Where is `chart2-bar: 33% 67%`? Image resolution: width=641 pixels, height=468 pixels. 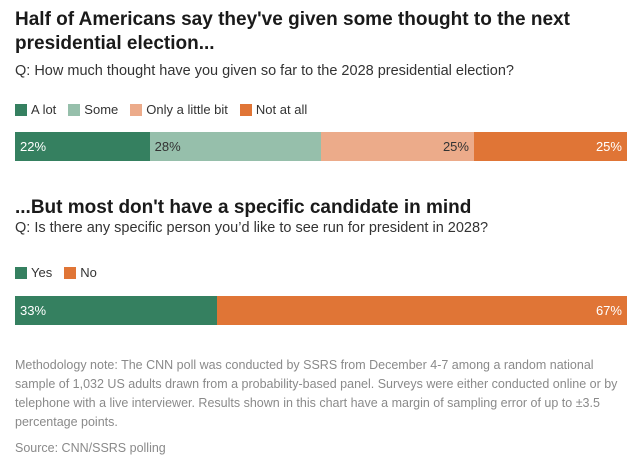
chart2-bar: 33% 67% is located at coordinates (321, 310).